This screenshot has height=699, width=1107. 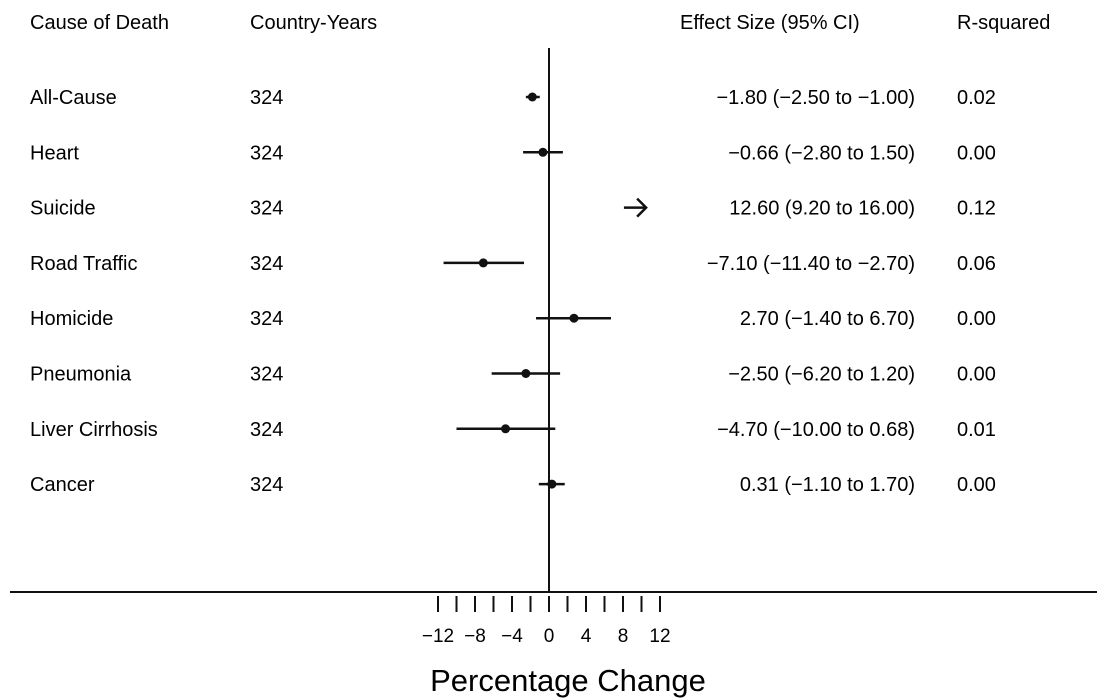 What do you see at coordinates (659, 636) in the screenshot?
I see `x-tick-label: 12` at bounding box center [659, 636].